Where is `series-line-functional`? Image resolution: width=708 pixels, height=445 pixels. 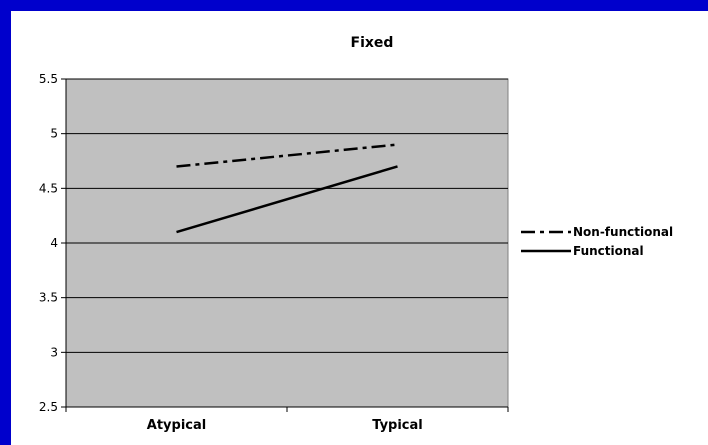
series-line-functional is located at coordinates (287, 199).